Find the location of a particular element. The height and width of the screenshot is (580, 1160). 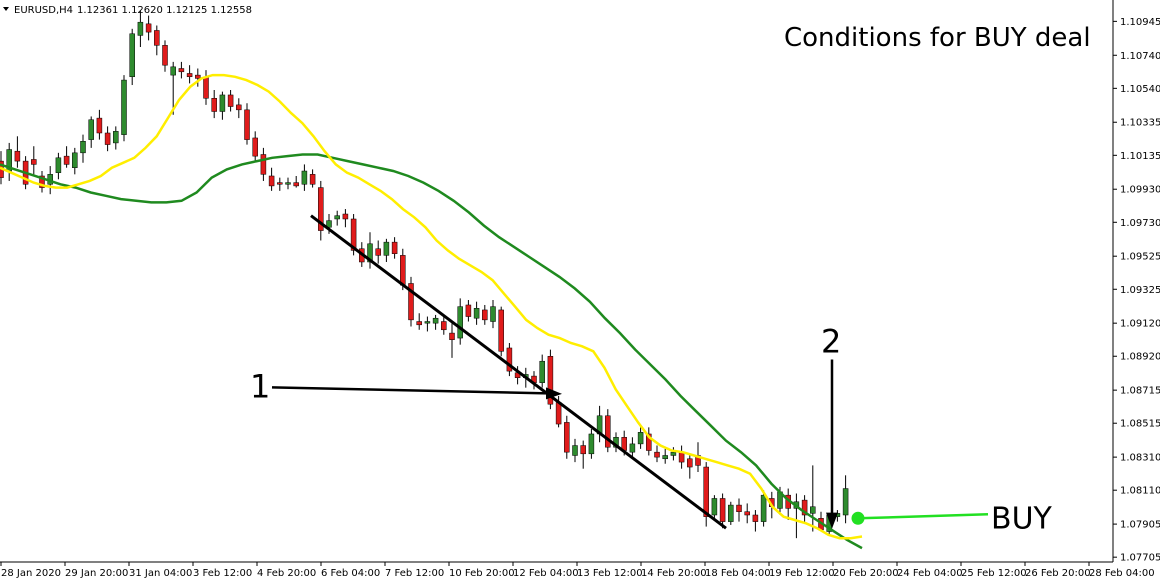

price-tick-label: 1.09325 is located at coordinates (1140, 290).